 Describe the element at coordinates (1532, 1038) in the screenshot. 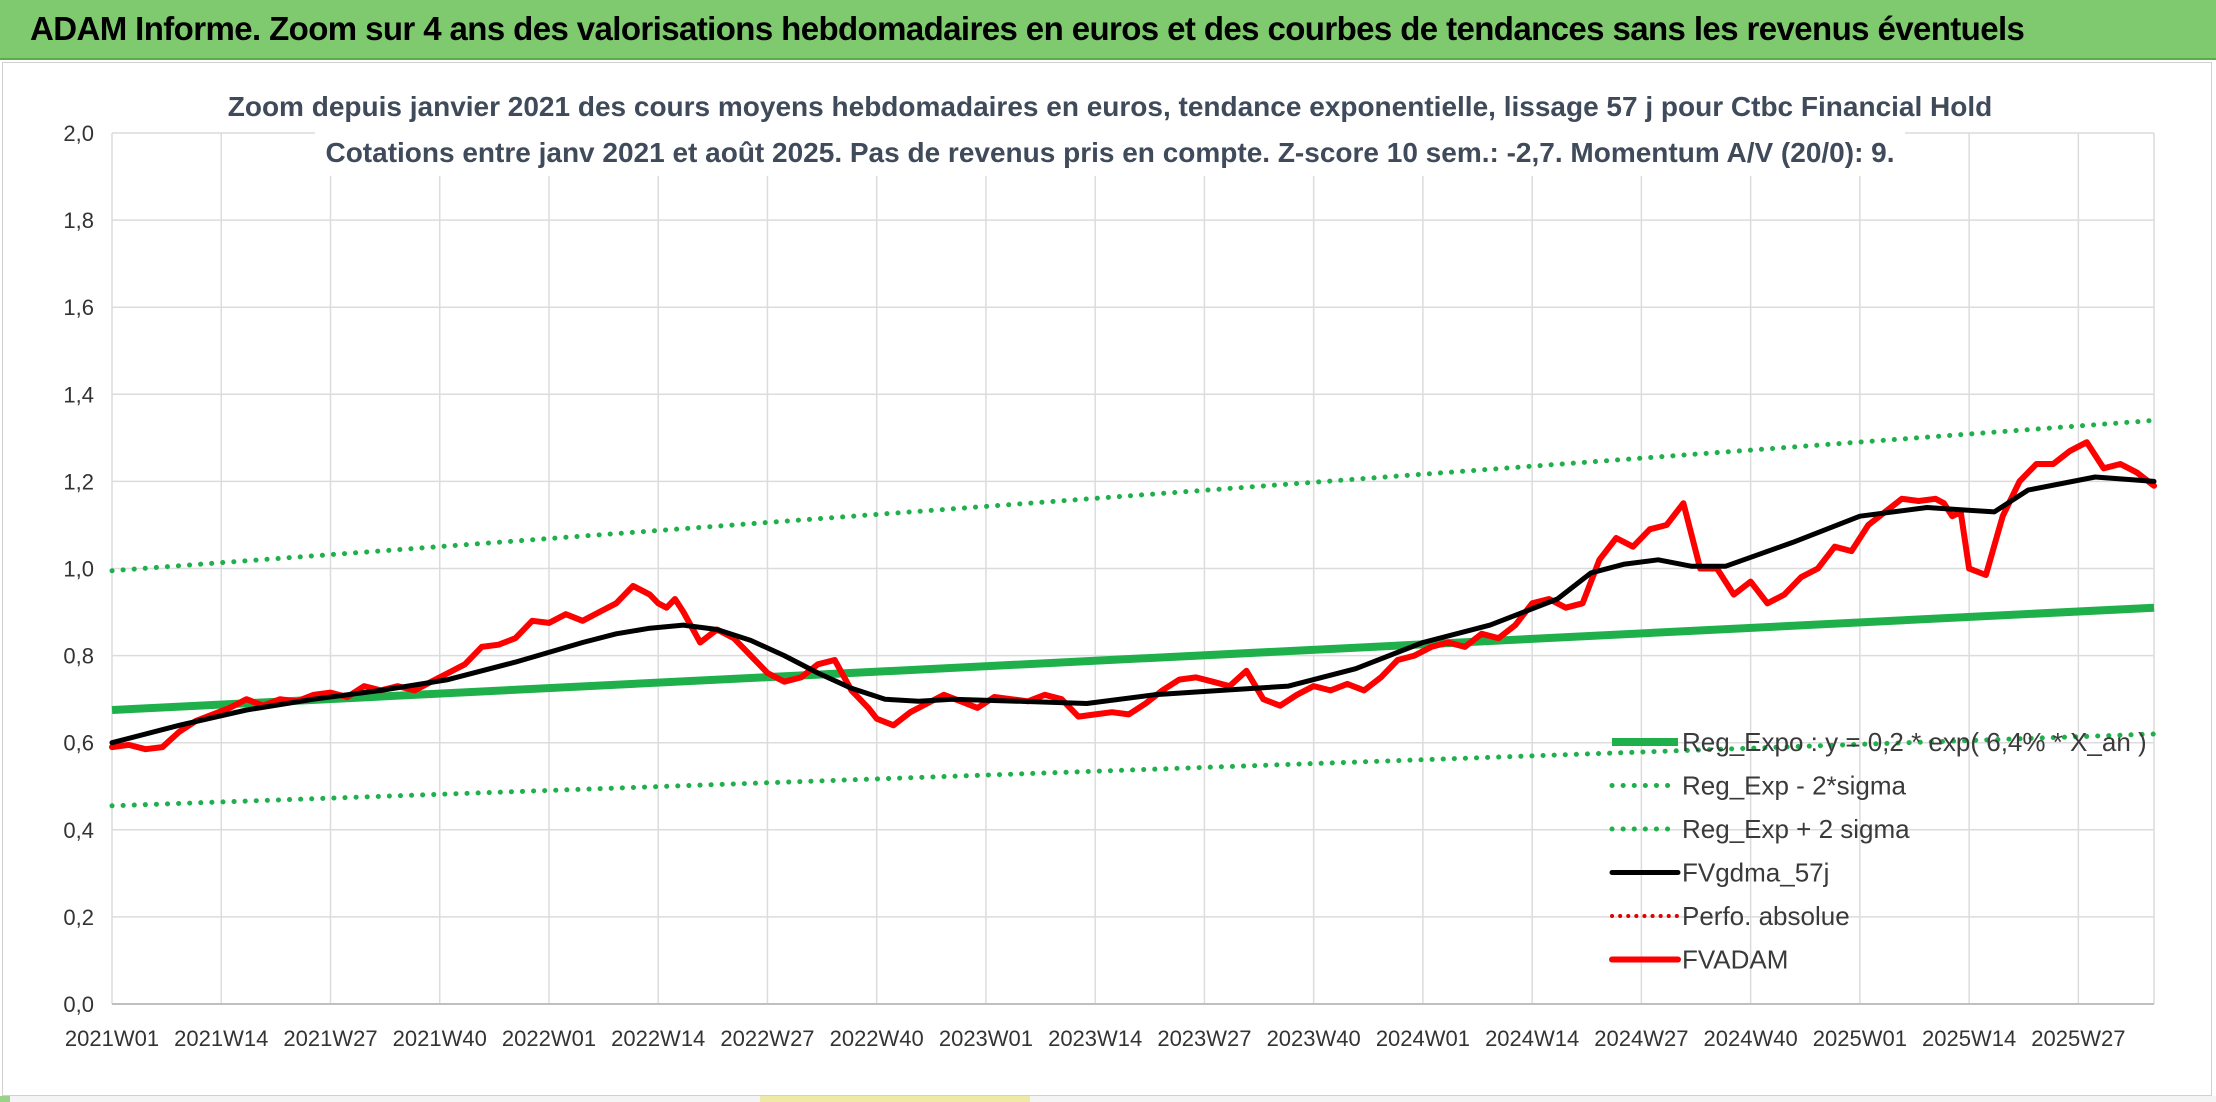

I see `x-tick-label: 2024W14` at that location.